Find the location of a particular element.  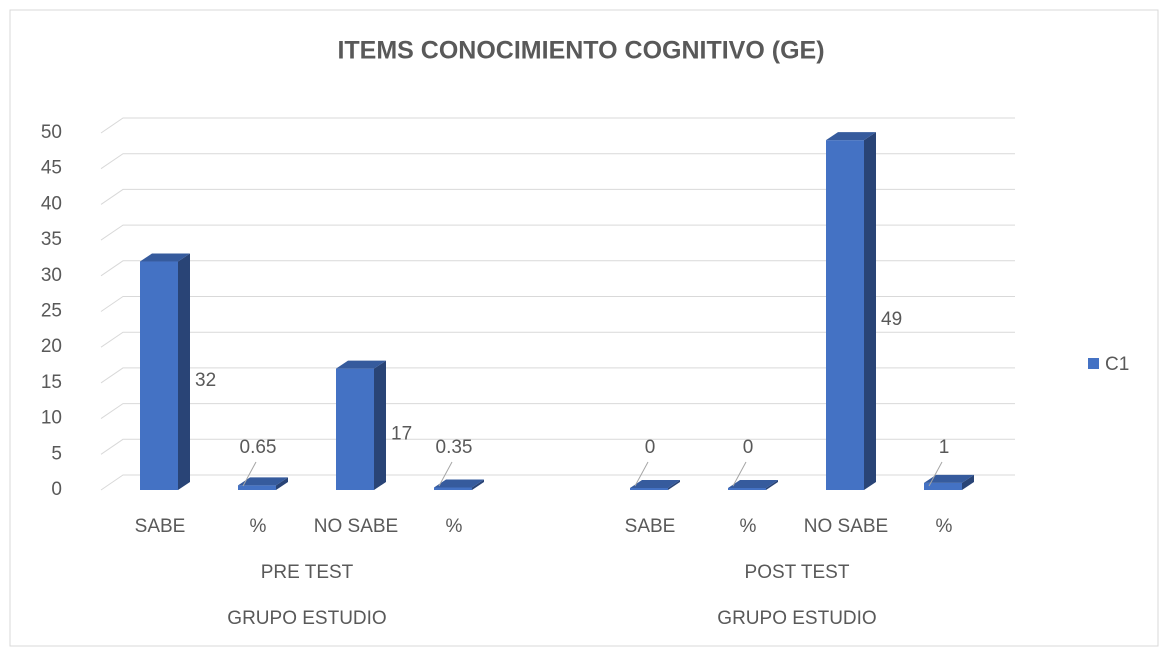

y-tick-label: 5 is located at coordinates (56, 453).